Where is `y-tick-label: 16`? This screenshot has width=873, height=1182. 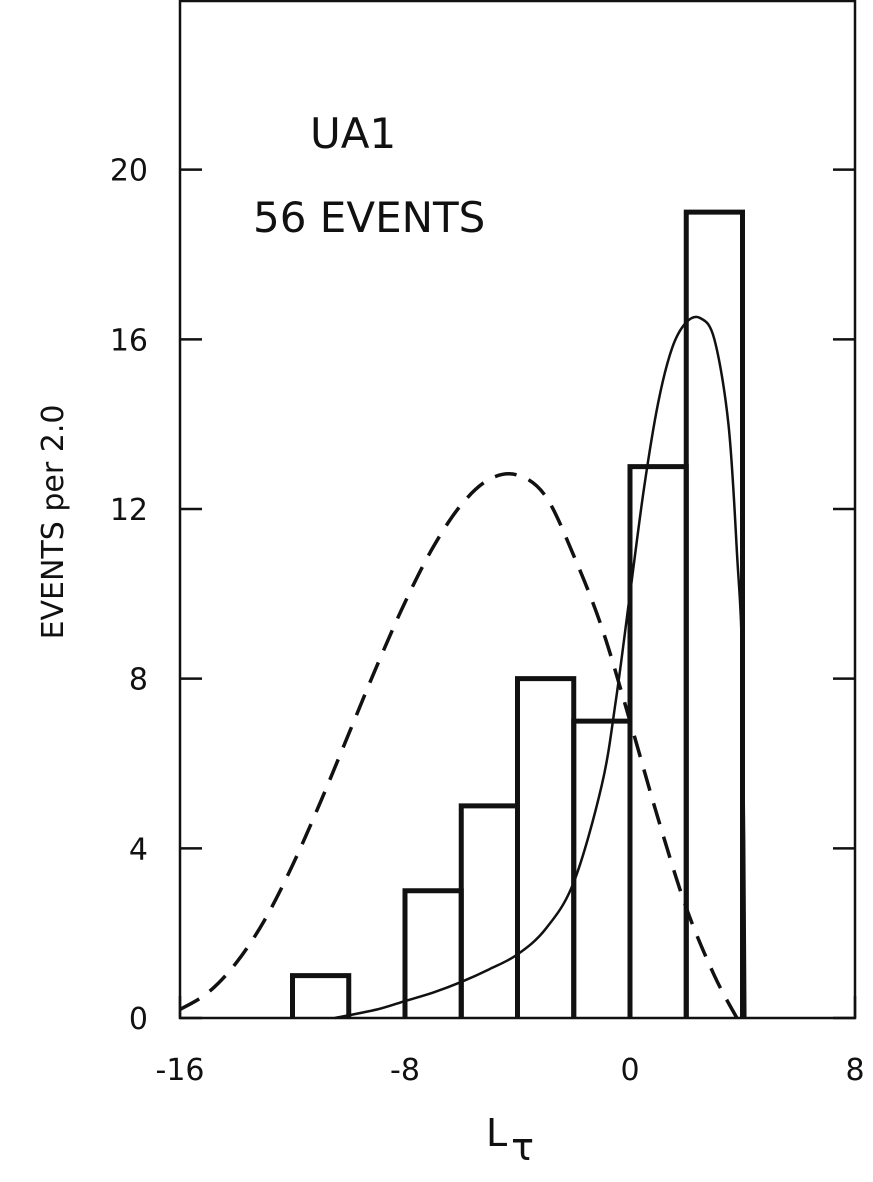 y-tick-label: 16 is located at coordinates (129, 340).